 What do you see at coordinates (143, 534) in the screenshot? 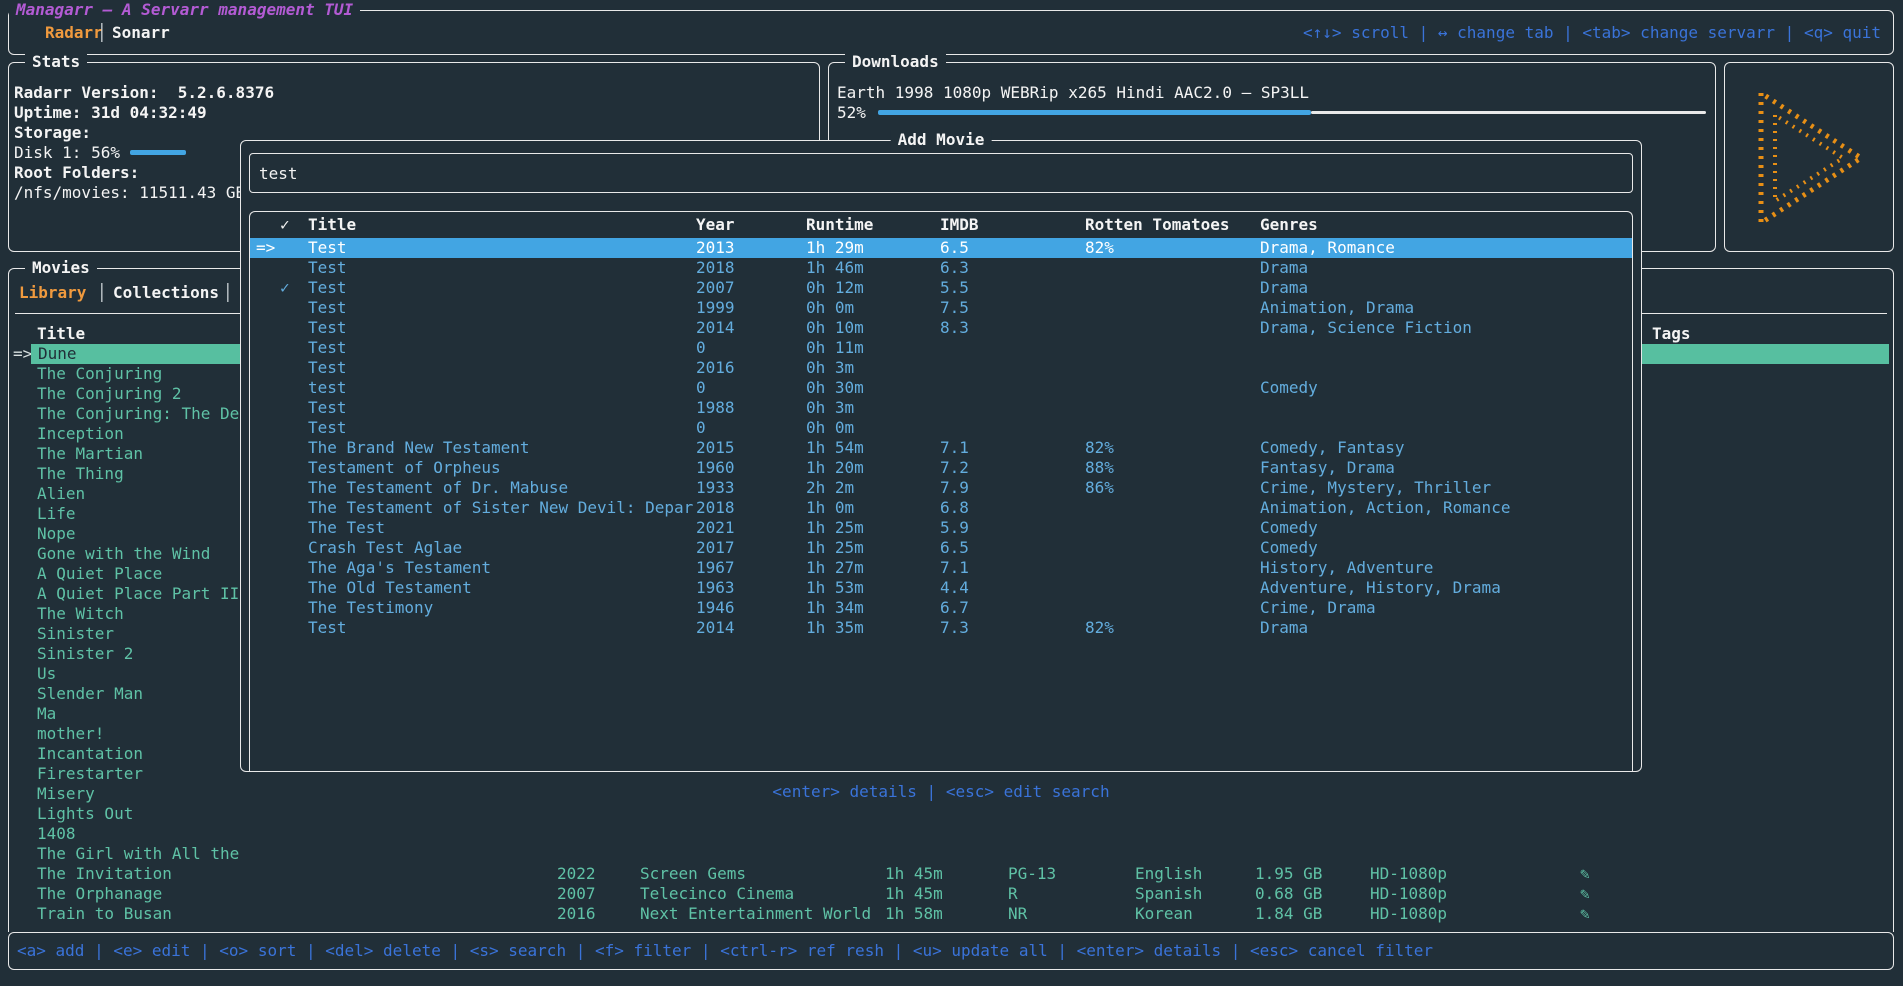
I see `list-item: Nope` at bounding box center [143, 534].